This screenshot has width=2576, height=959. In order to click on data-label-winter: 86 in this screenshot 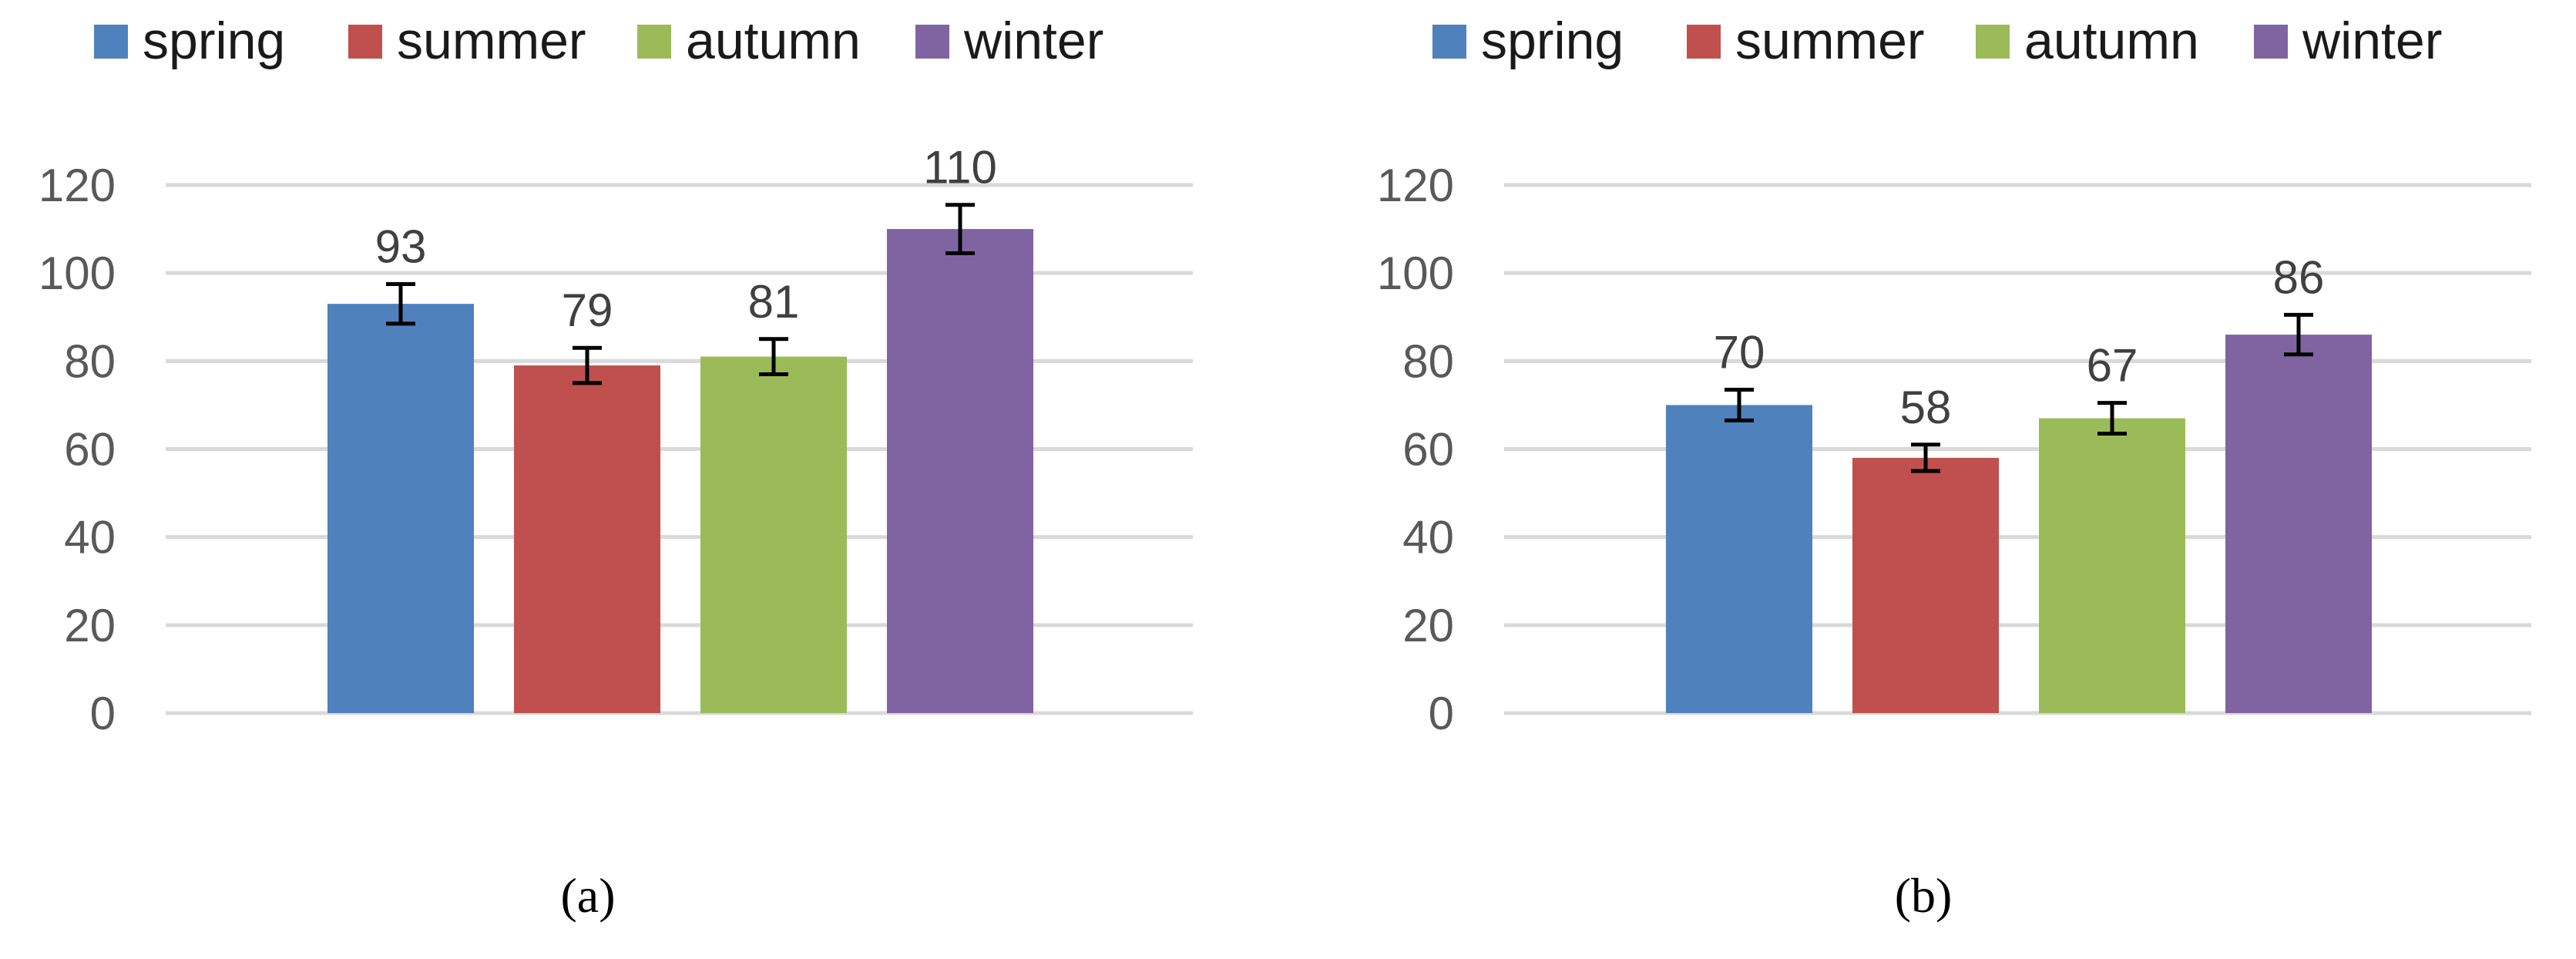, I will do `click(2299, 277)`.